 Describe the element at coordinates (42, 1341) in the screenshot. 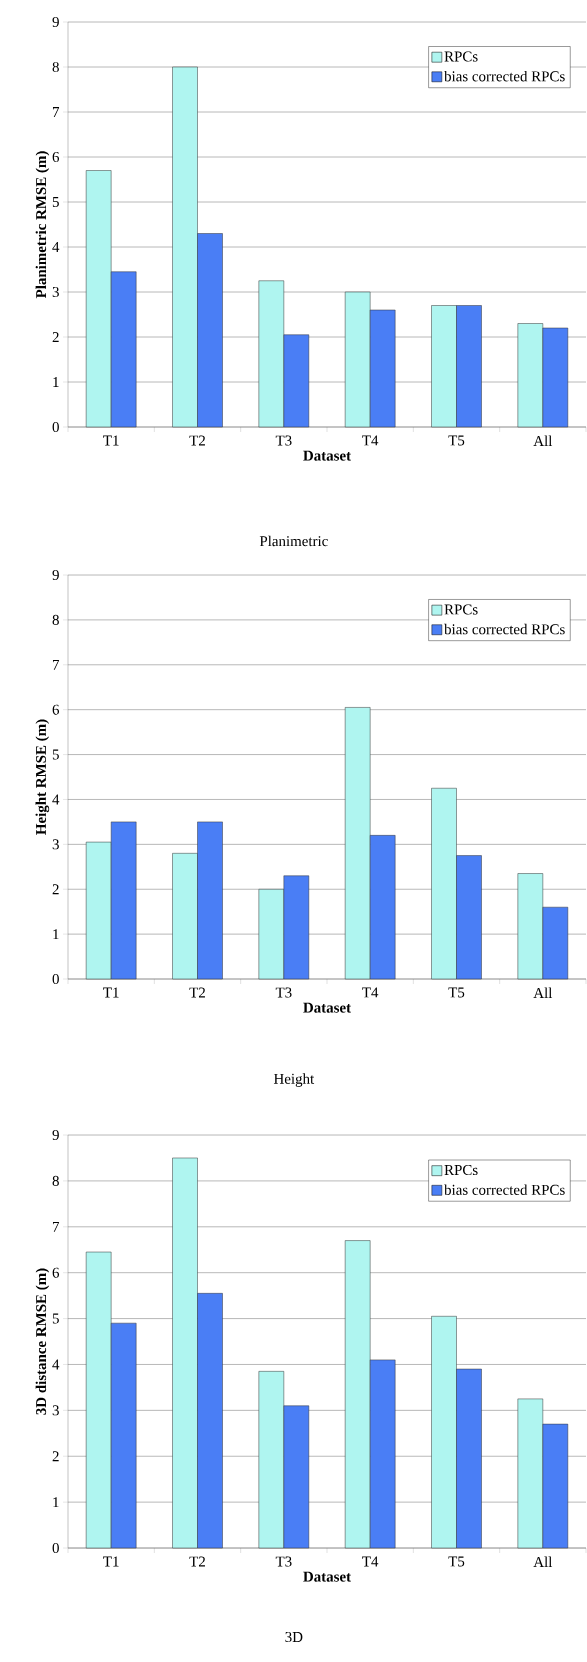

I see `y-axis-title: 3D distance RMSE (m)` at that location.